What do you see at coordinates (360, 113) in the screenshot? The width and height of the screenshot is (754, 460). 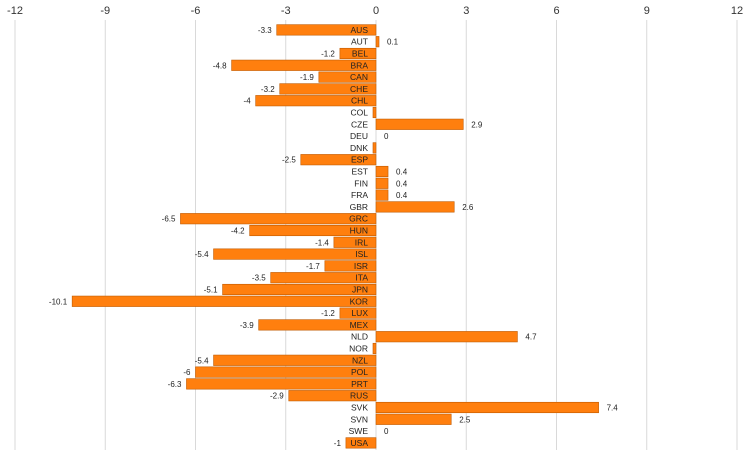 I see `category-label: COL` at bounding box center [360, 113].